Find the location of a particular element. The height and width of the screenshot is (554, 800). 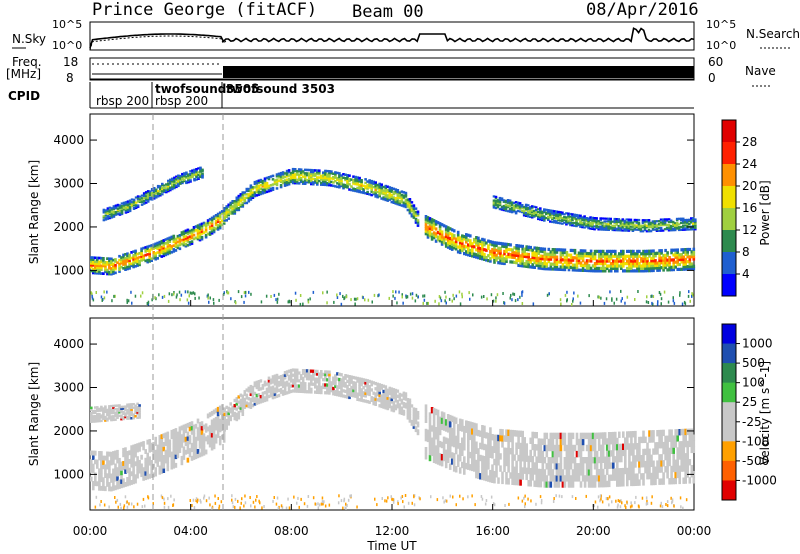

colorbar-tick-label: 8 is located at coordinates (746, 252).